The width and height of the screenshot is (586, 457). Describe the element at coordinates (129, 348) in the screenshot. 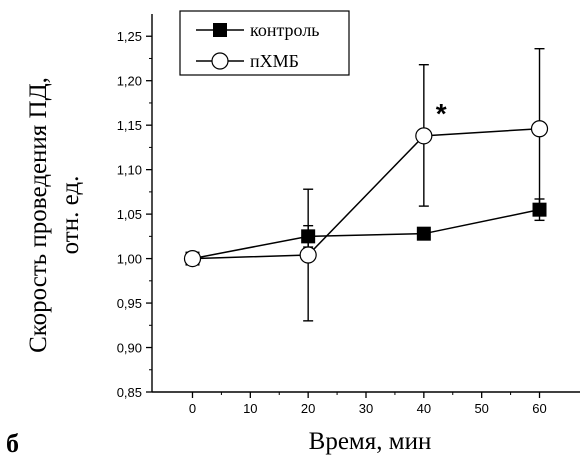

I see `y-tick-label: 0,90` at that location.